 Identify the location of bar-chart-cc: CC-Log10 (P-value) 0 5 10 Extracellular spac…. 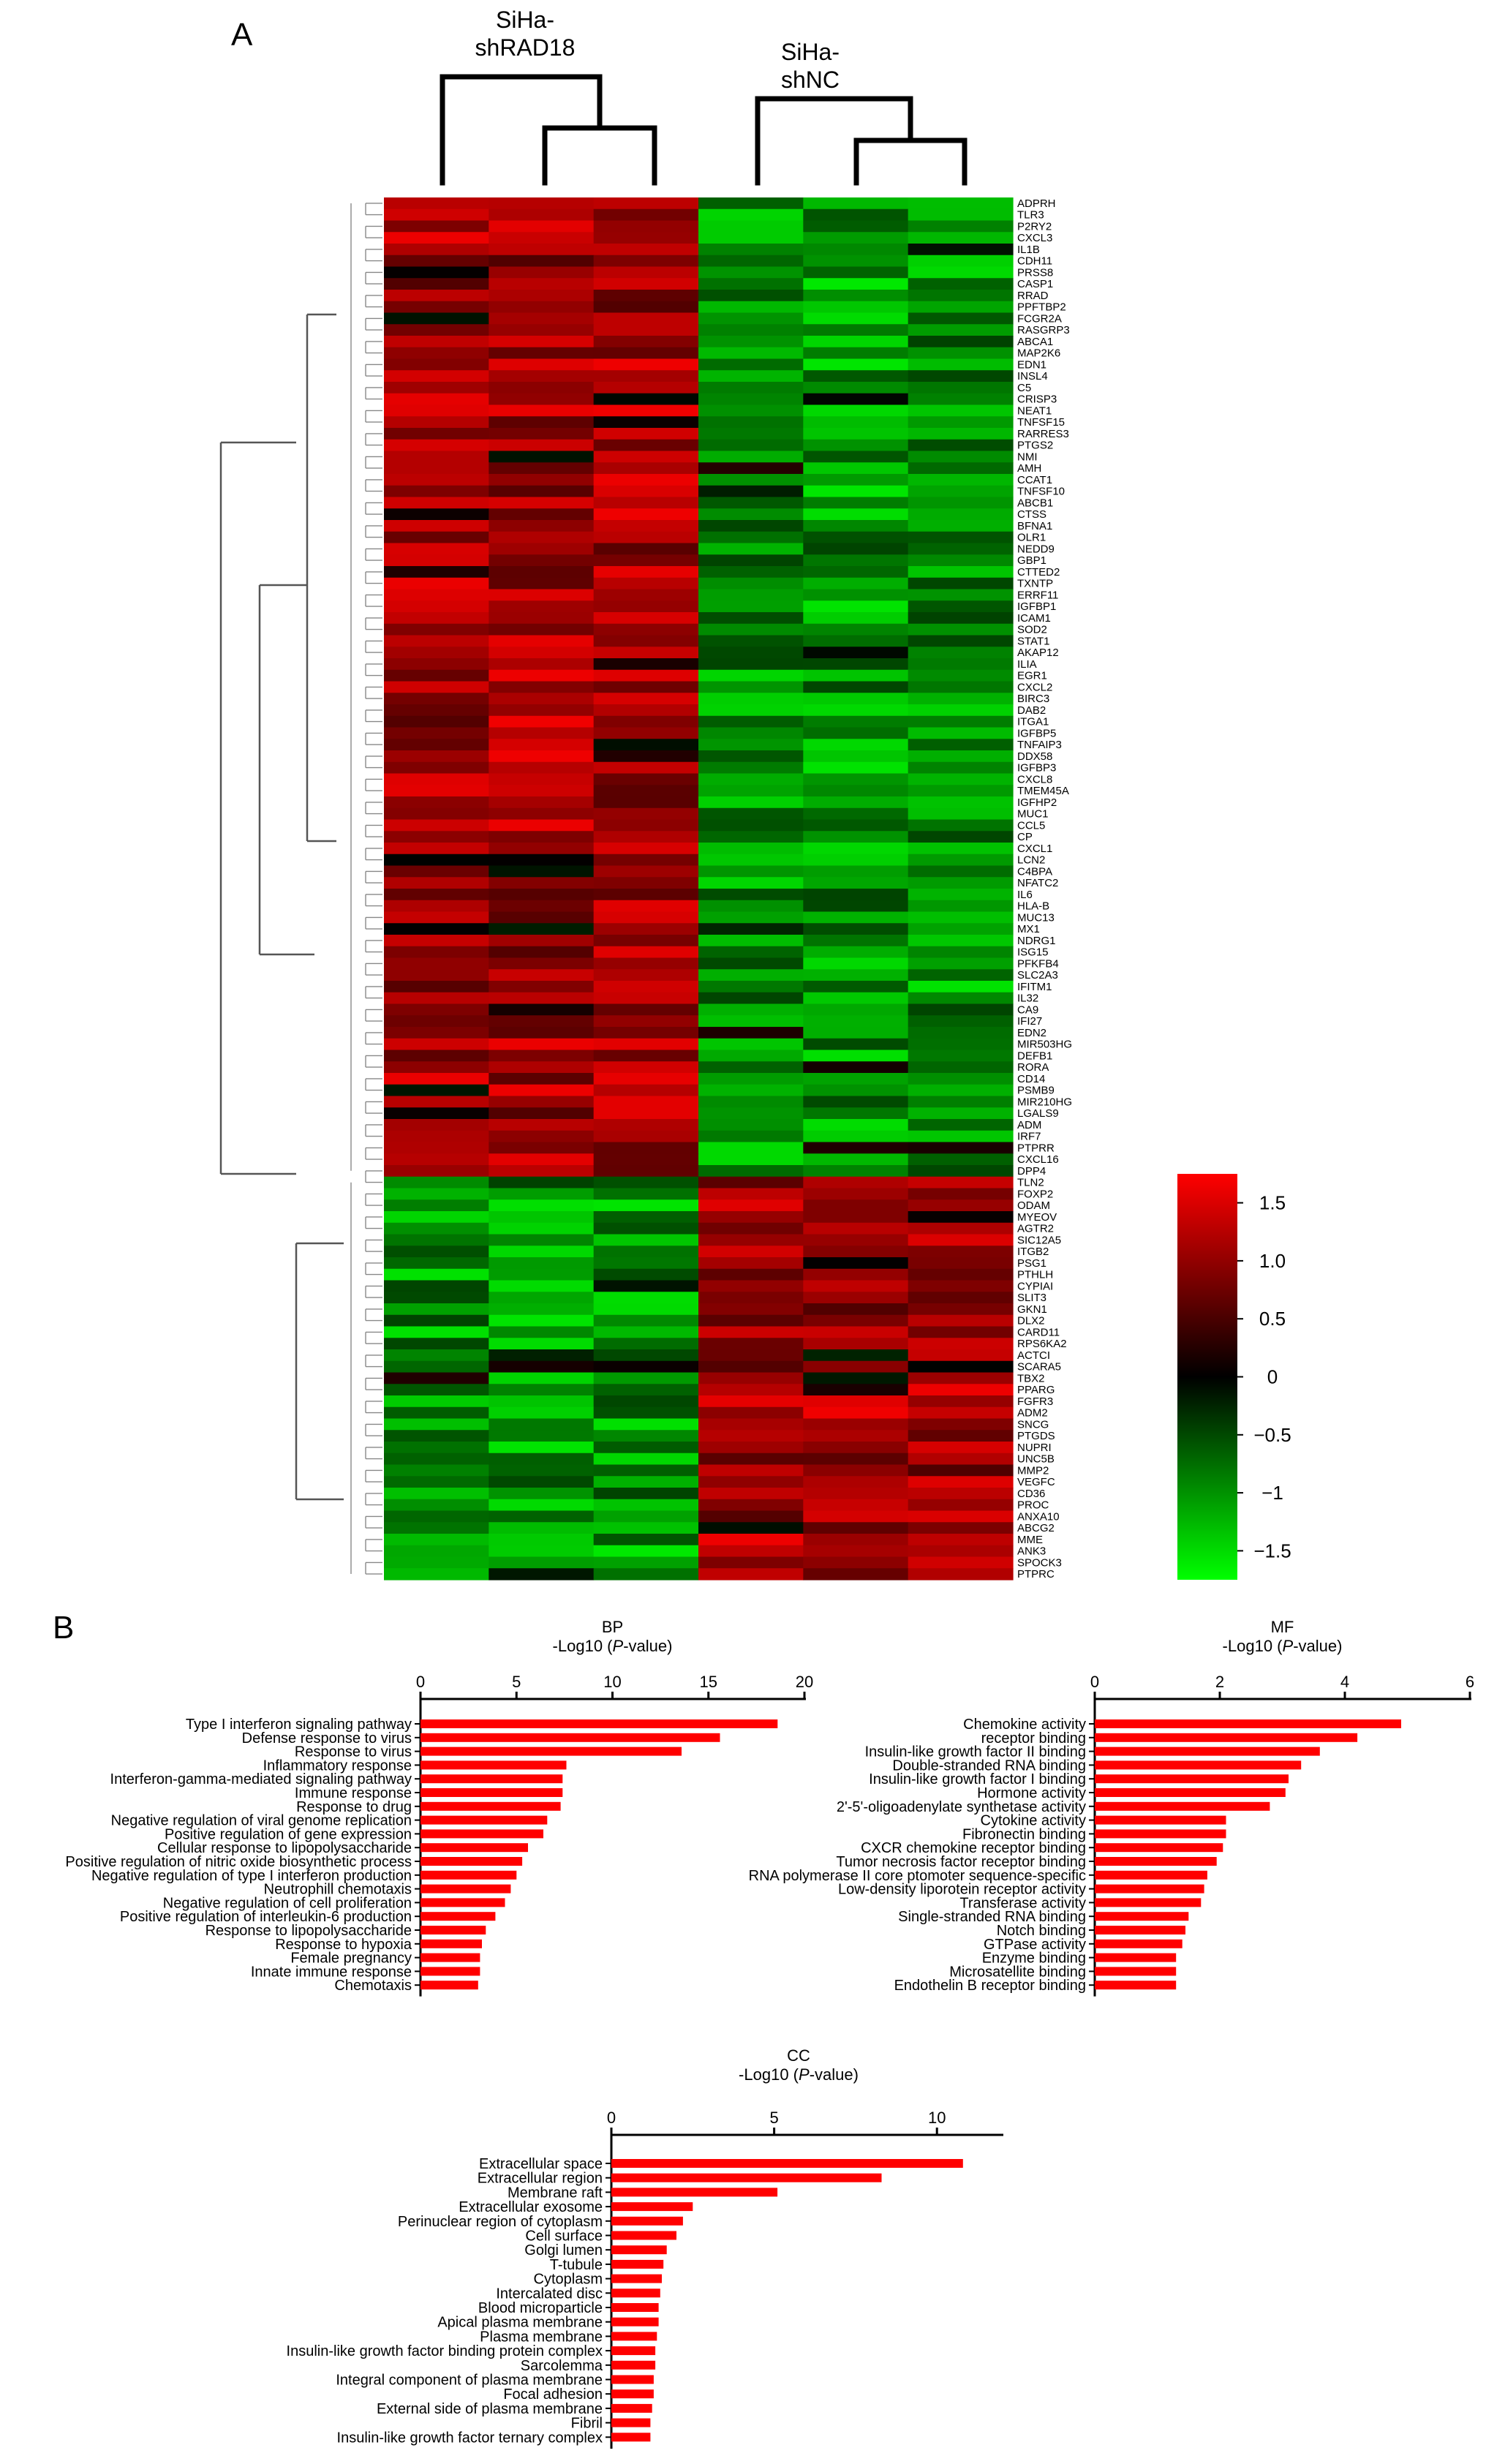
(645, 2247).